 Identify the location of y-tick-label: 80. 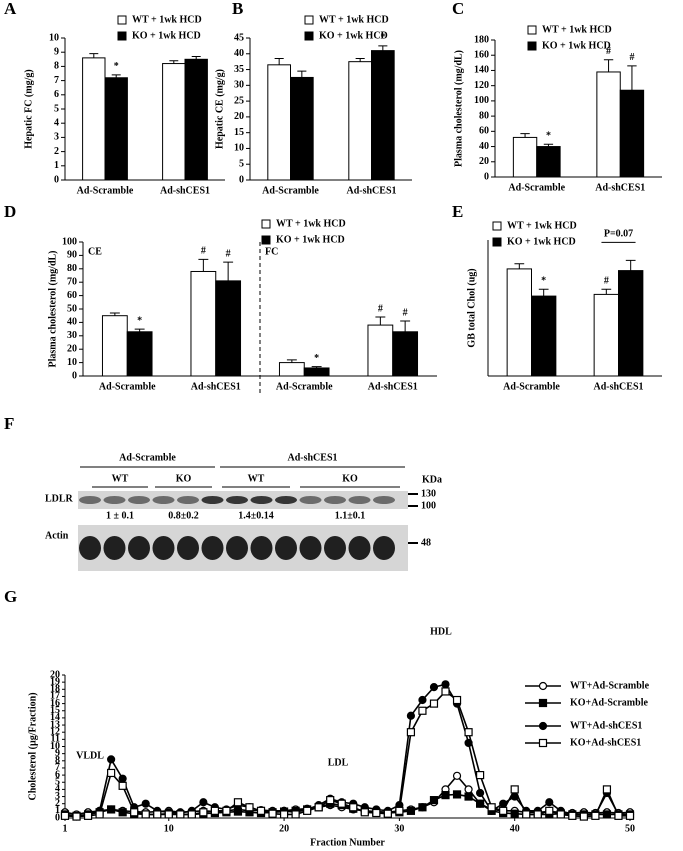
(72, 268).